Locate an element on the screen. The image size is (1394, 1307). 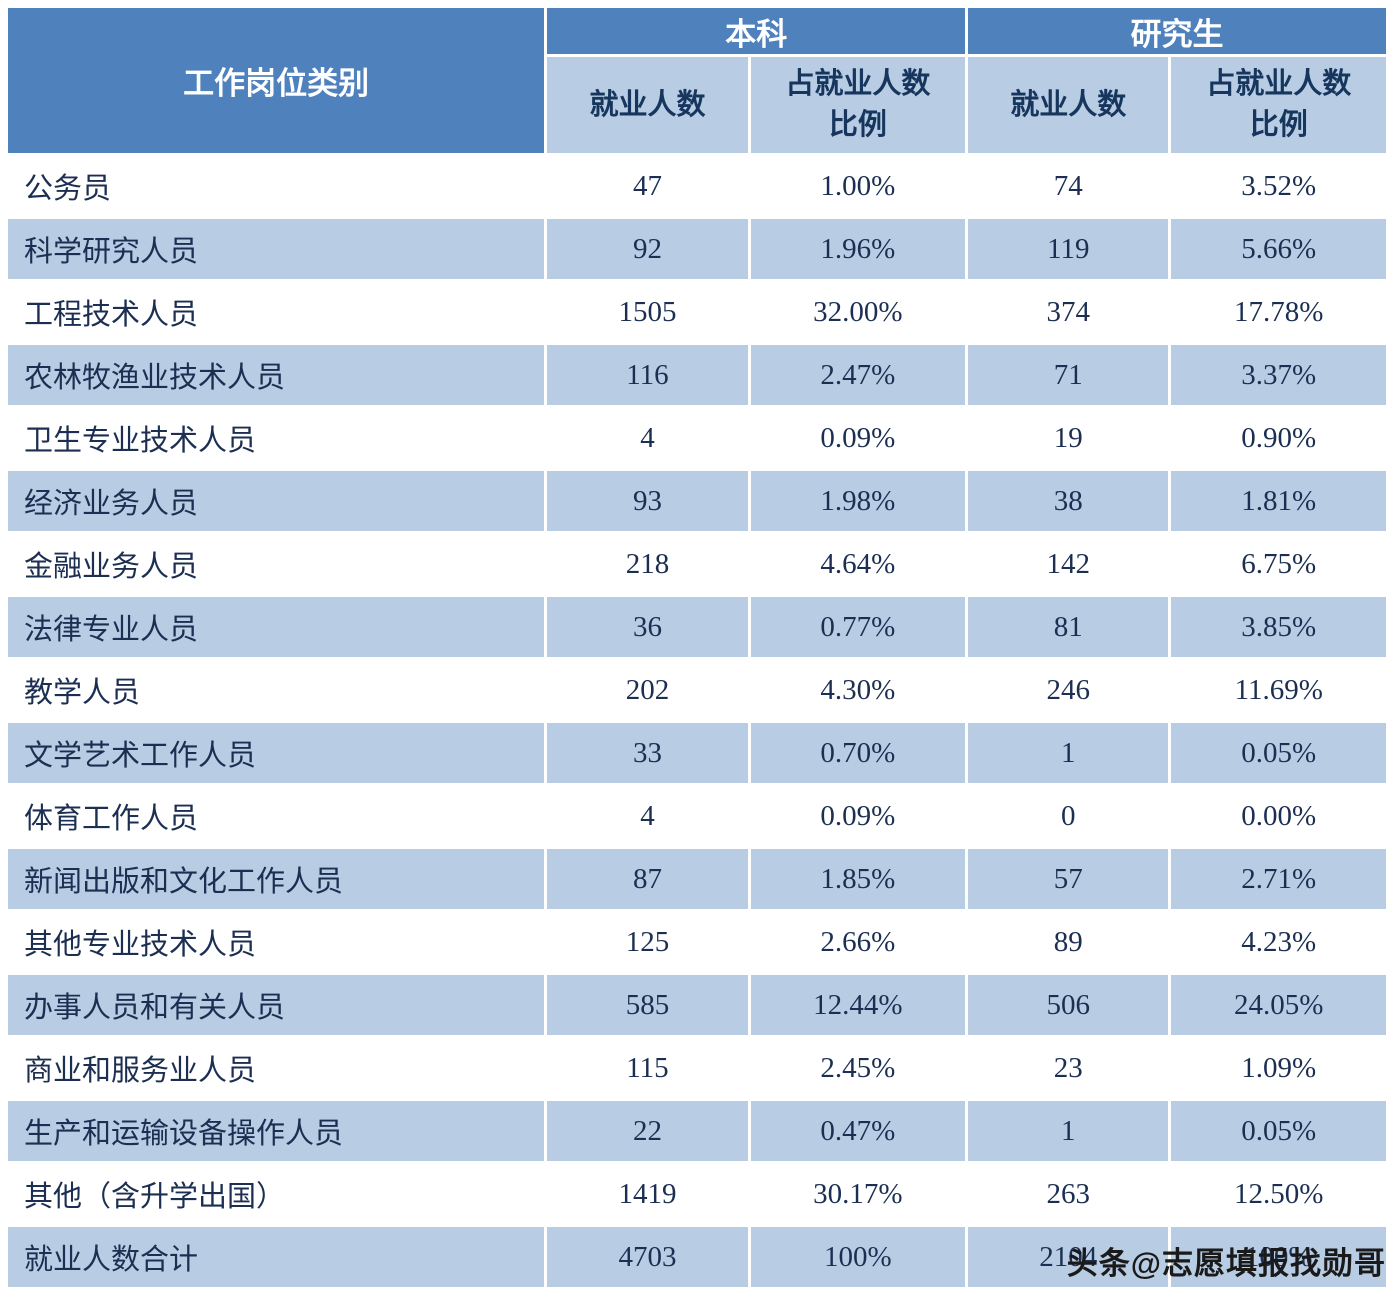
cell-ug-pct: 1.98% is located at coordinates (858, 501).